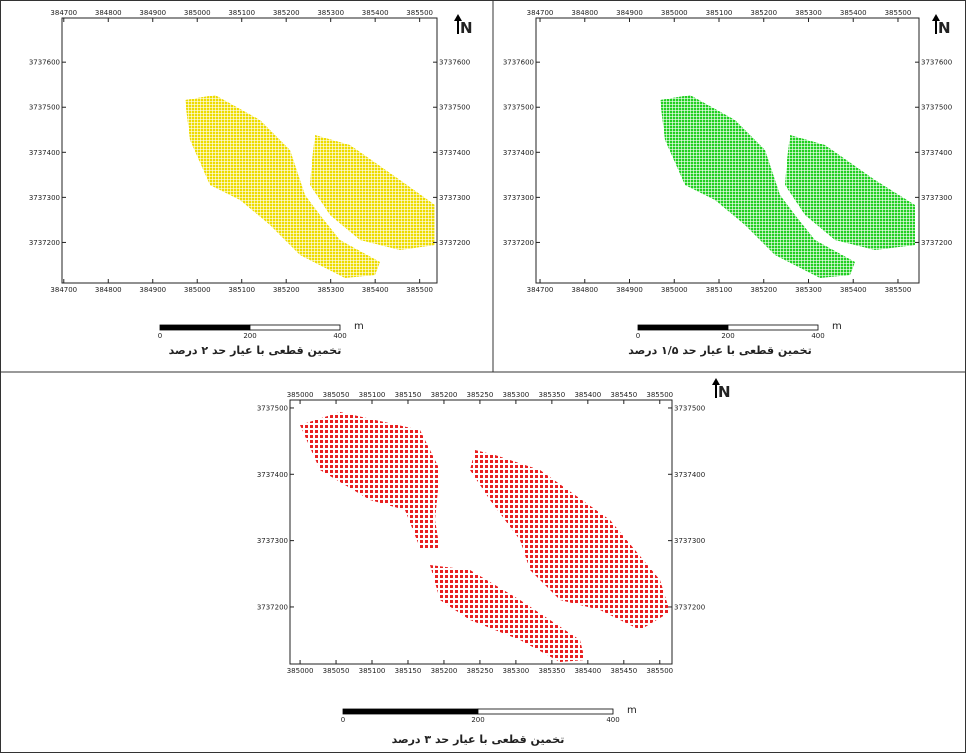  I want to click on caption: تخمین قطعی با عیار حد ۲ درصد, so click(255, 350).